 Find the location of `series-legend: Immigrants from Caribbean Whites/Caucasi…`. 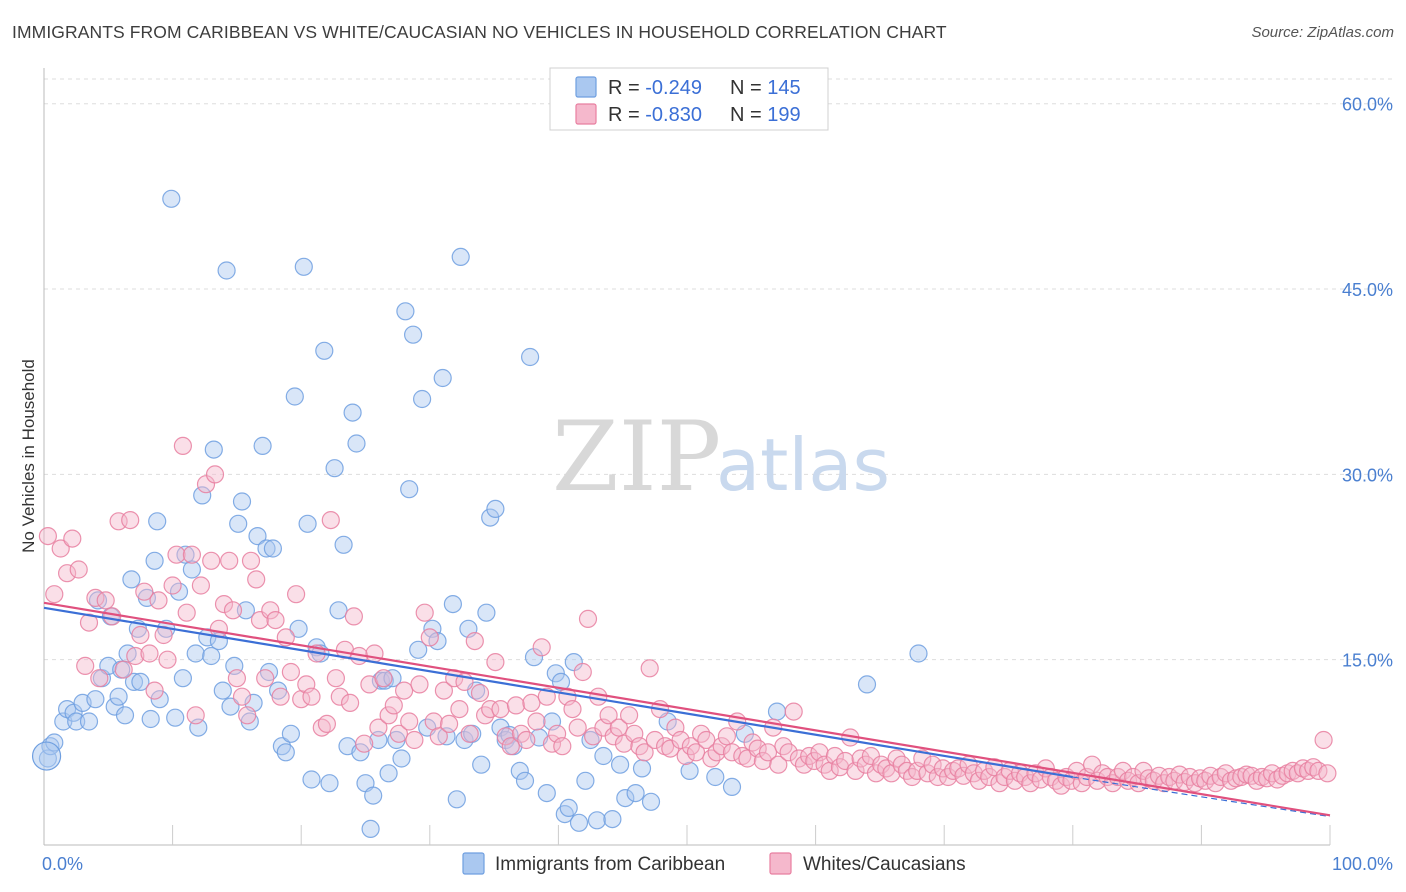

series-legend: Immigrants from Caribbean Whites/Caucasi… is located at coordinates (714, 863).